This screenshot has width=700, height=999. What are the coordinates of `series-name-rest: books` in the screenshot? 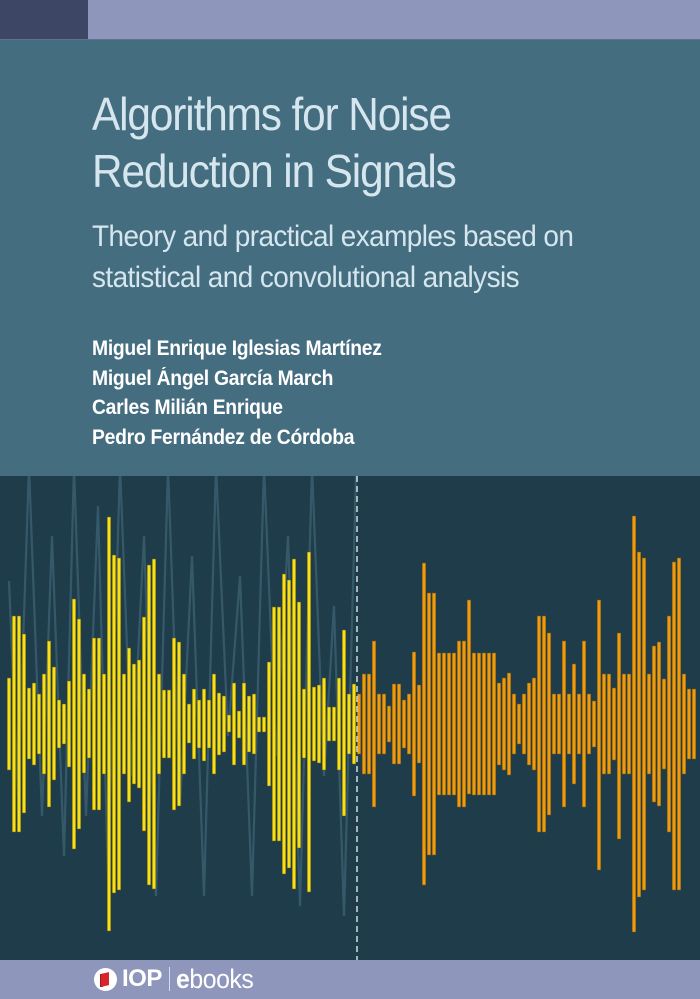 It's located at (221, 978).